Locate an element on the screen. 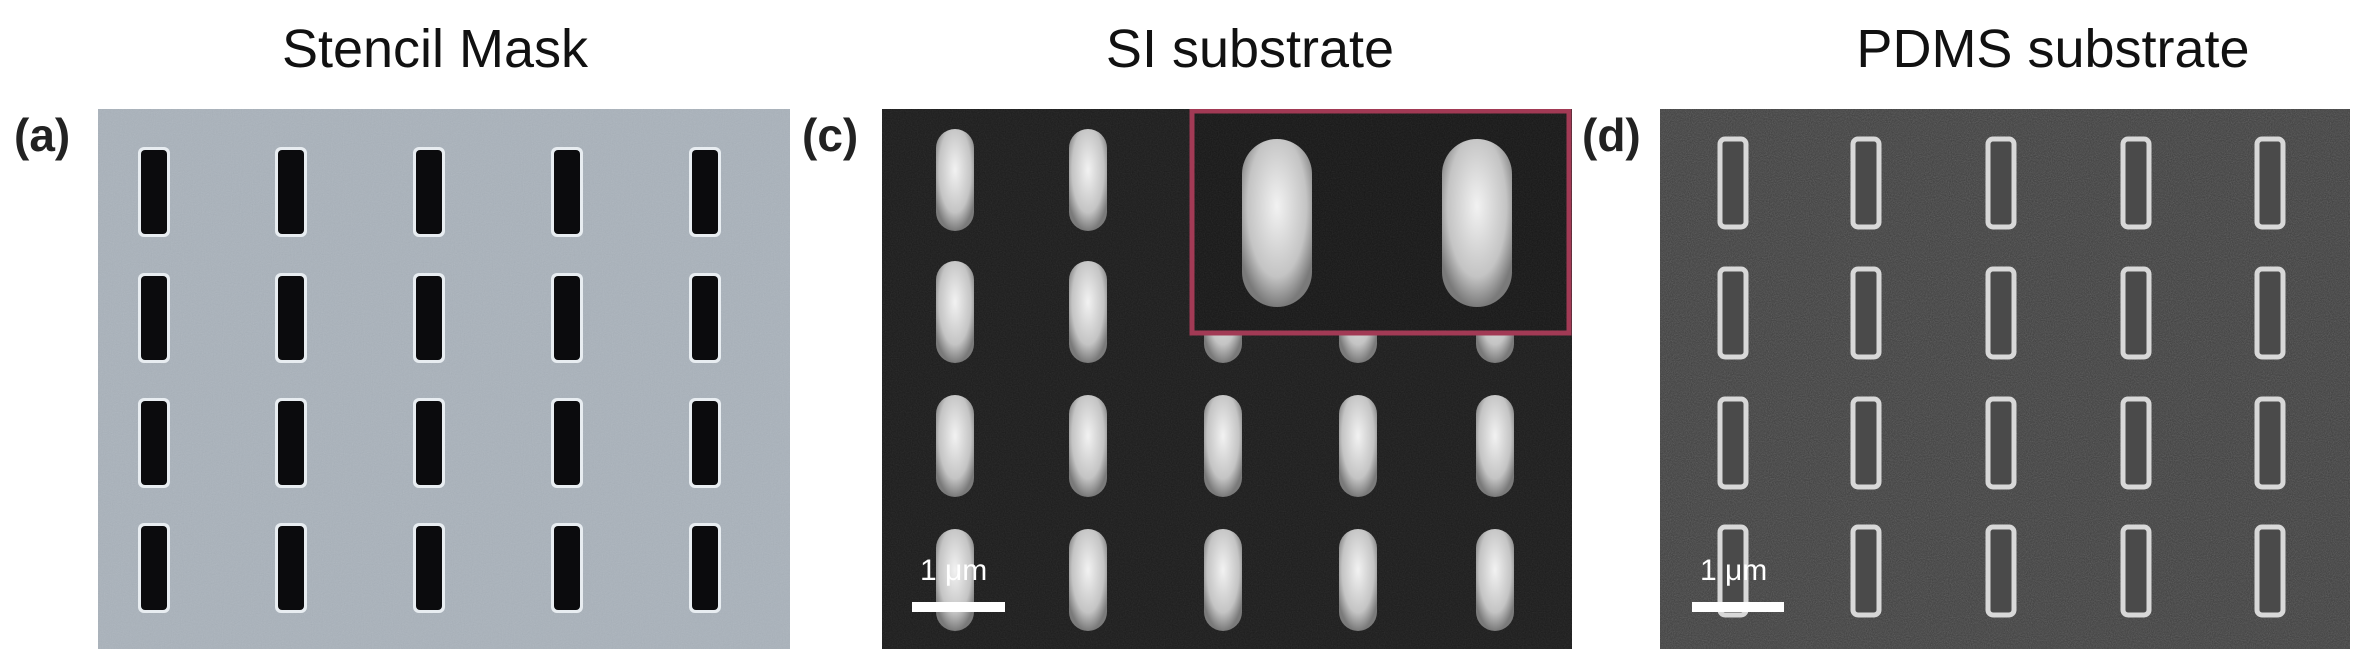 This screenshot has width=2376, height=662. scale-label-d: 1 μm is located at coordinates (1734, 570).